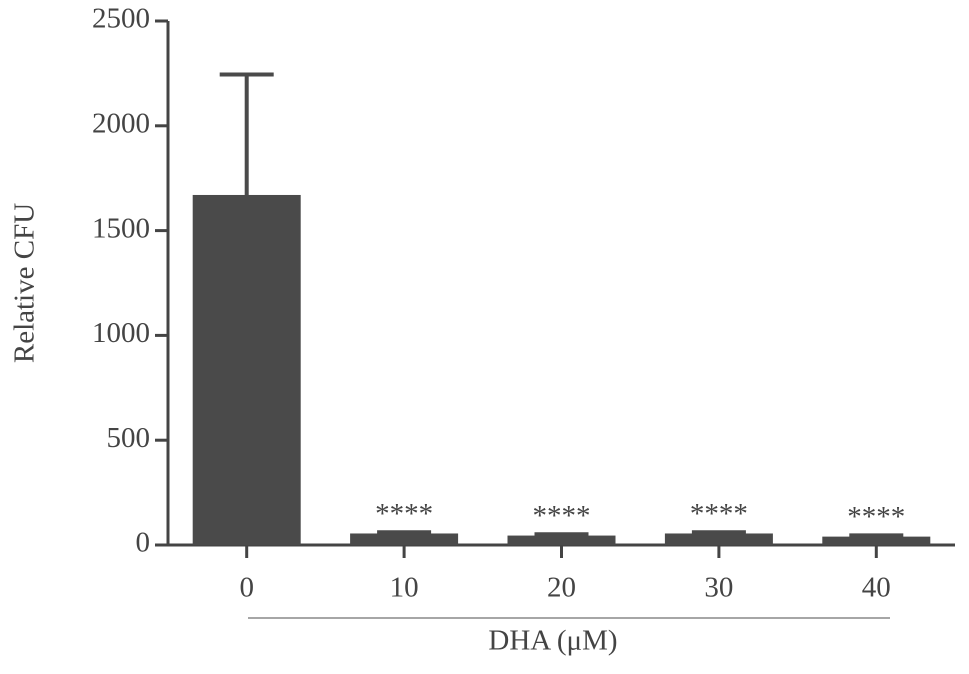  Describe the element at coordinates (552, 641) in the screenshot. I see `x-axis-label: DHA (μM)` at that location.